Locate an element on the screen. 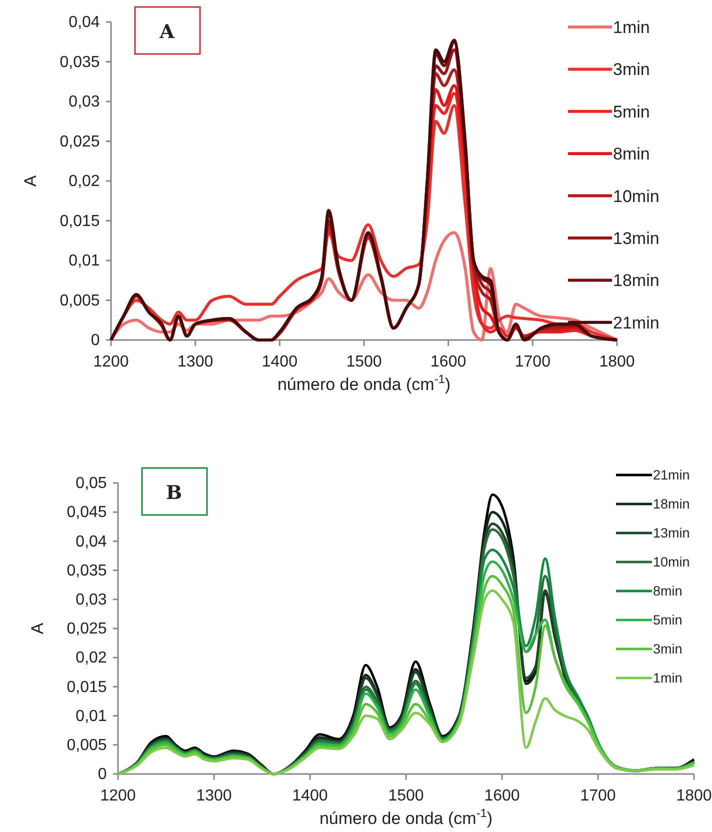  chart-title: A is located at coordinates (166, 32).